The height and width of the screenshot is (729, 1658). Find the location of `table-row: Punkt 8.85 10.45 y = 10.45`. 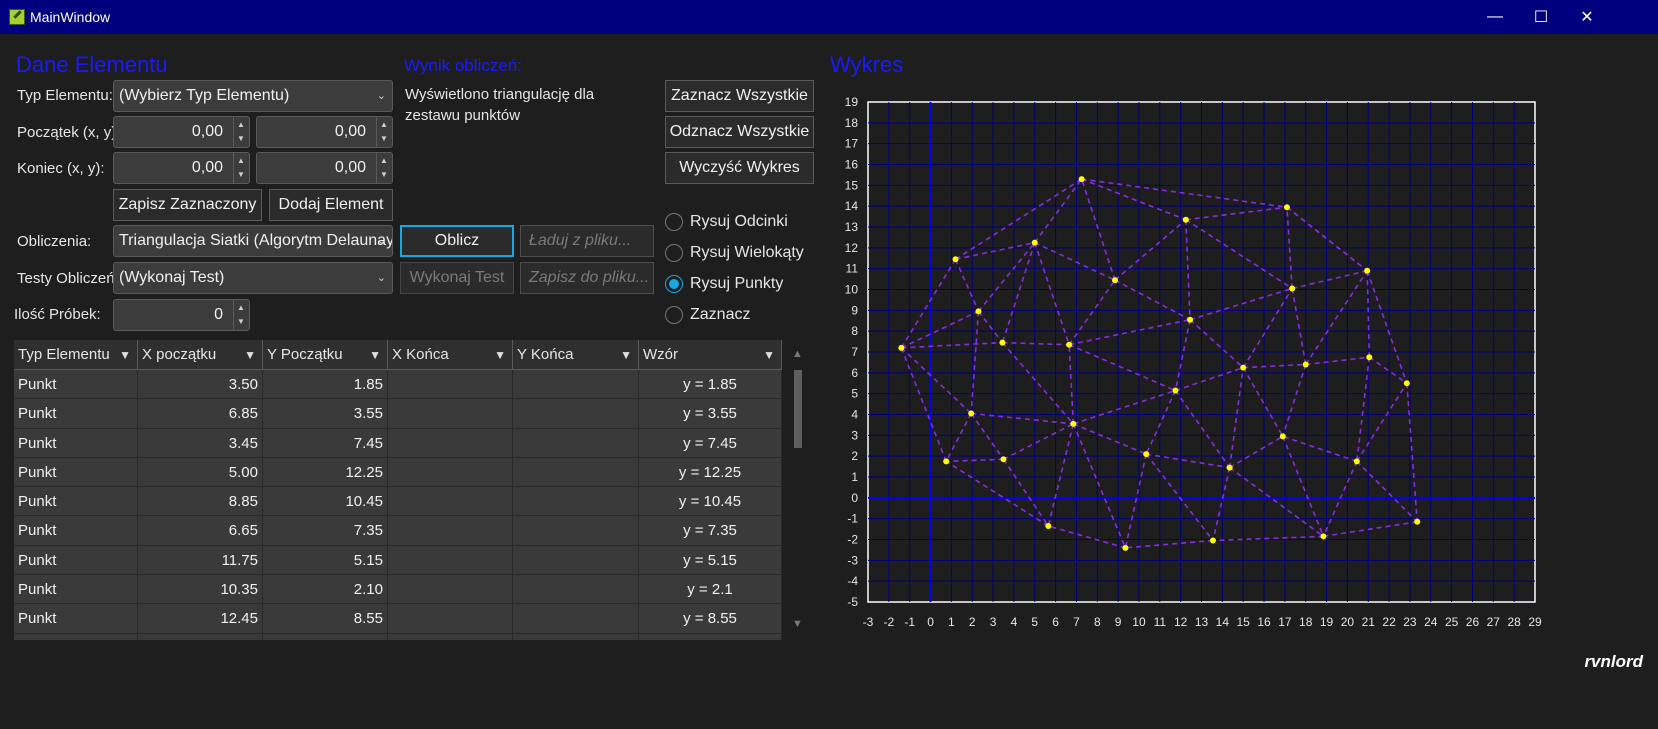

table-row: Punkt 8.85 10.45 y = 10.45 is located at coordinates (398, 502).